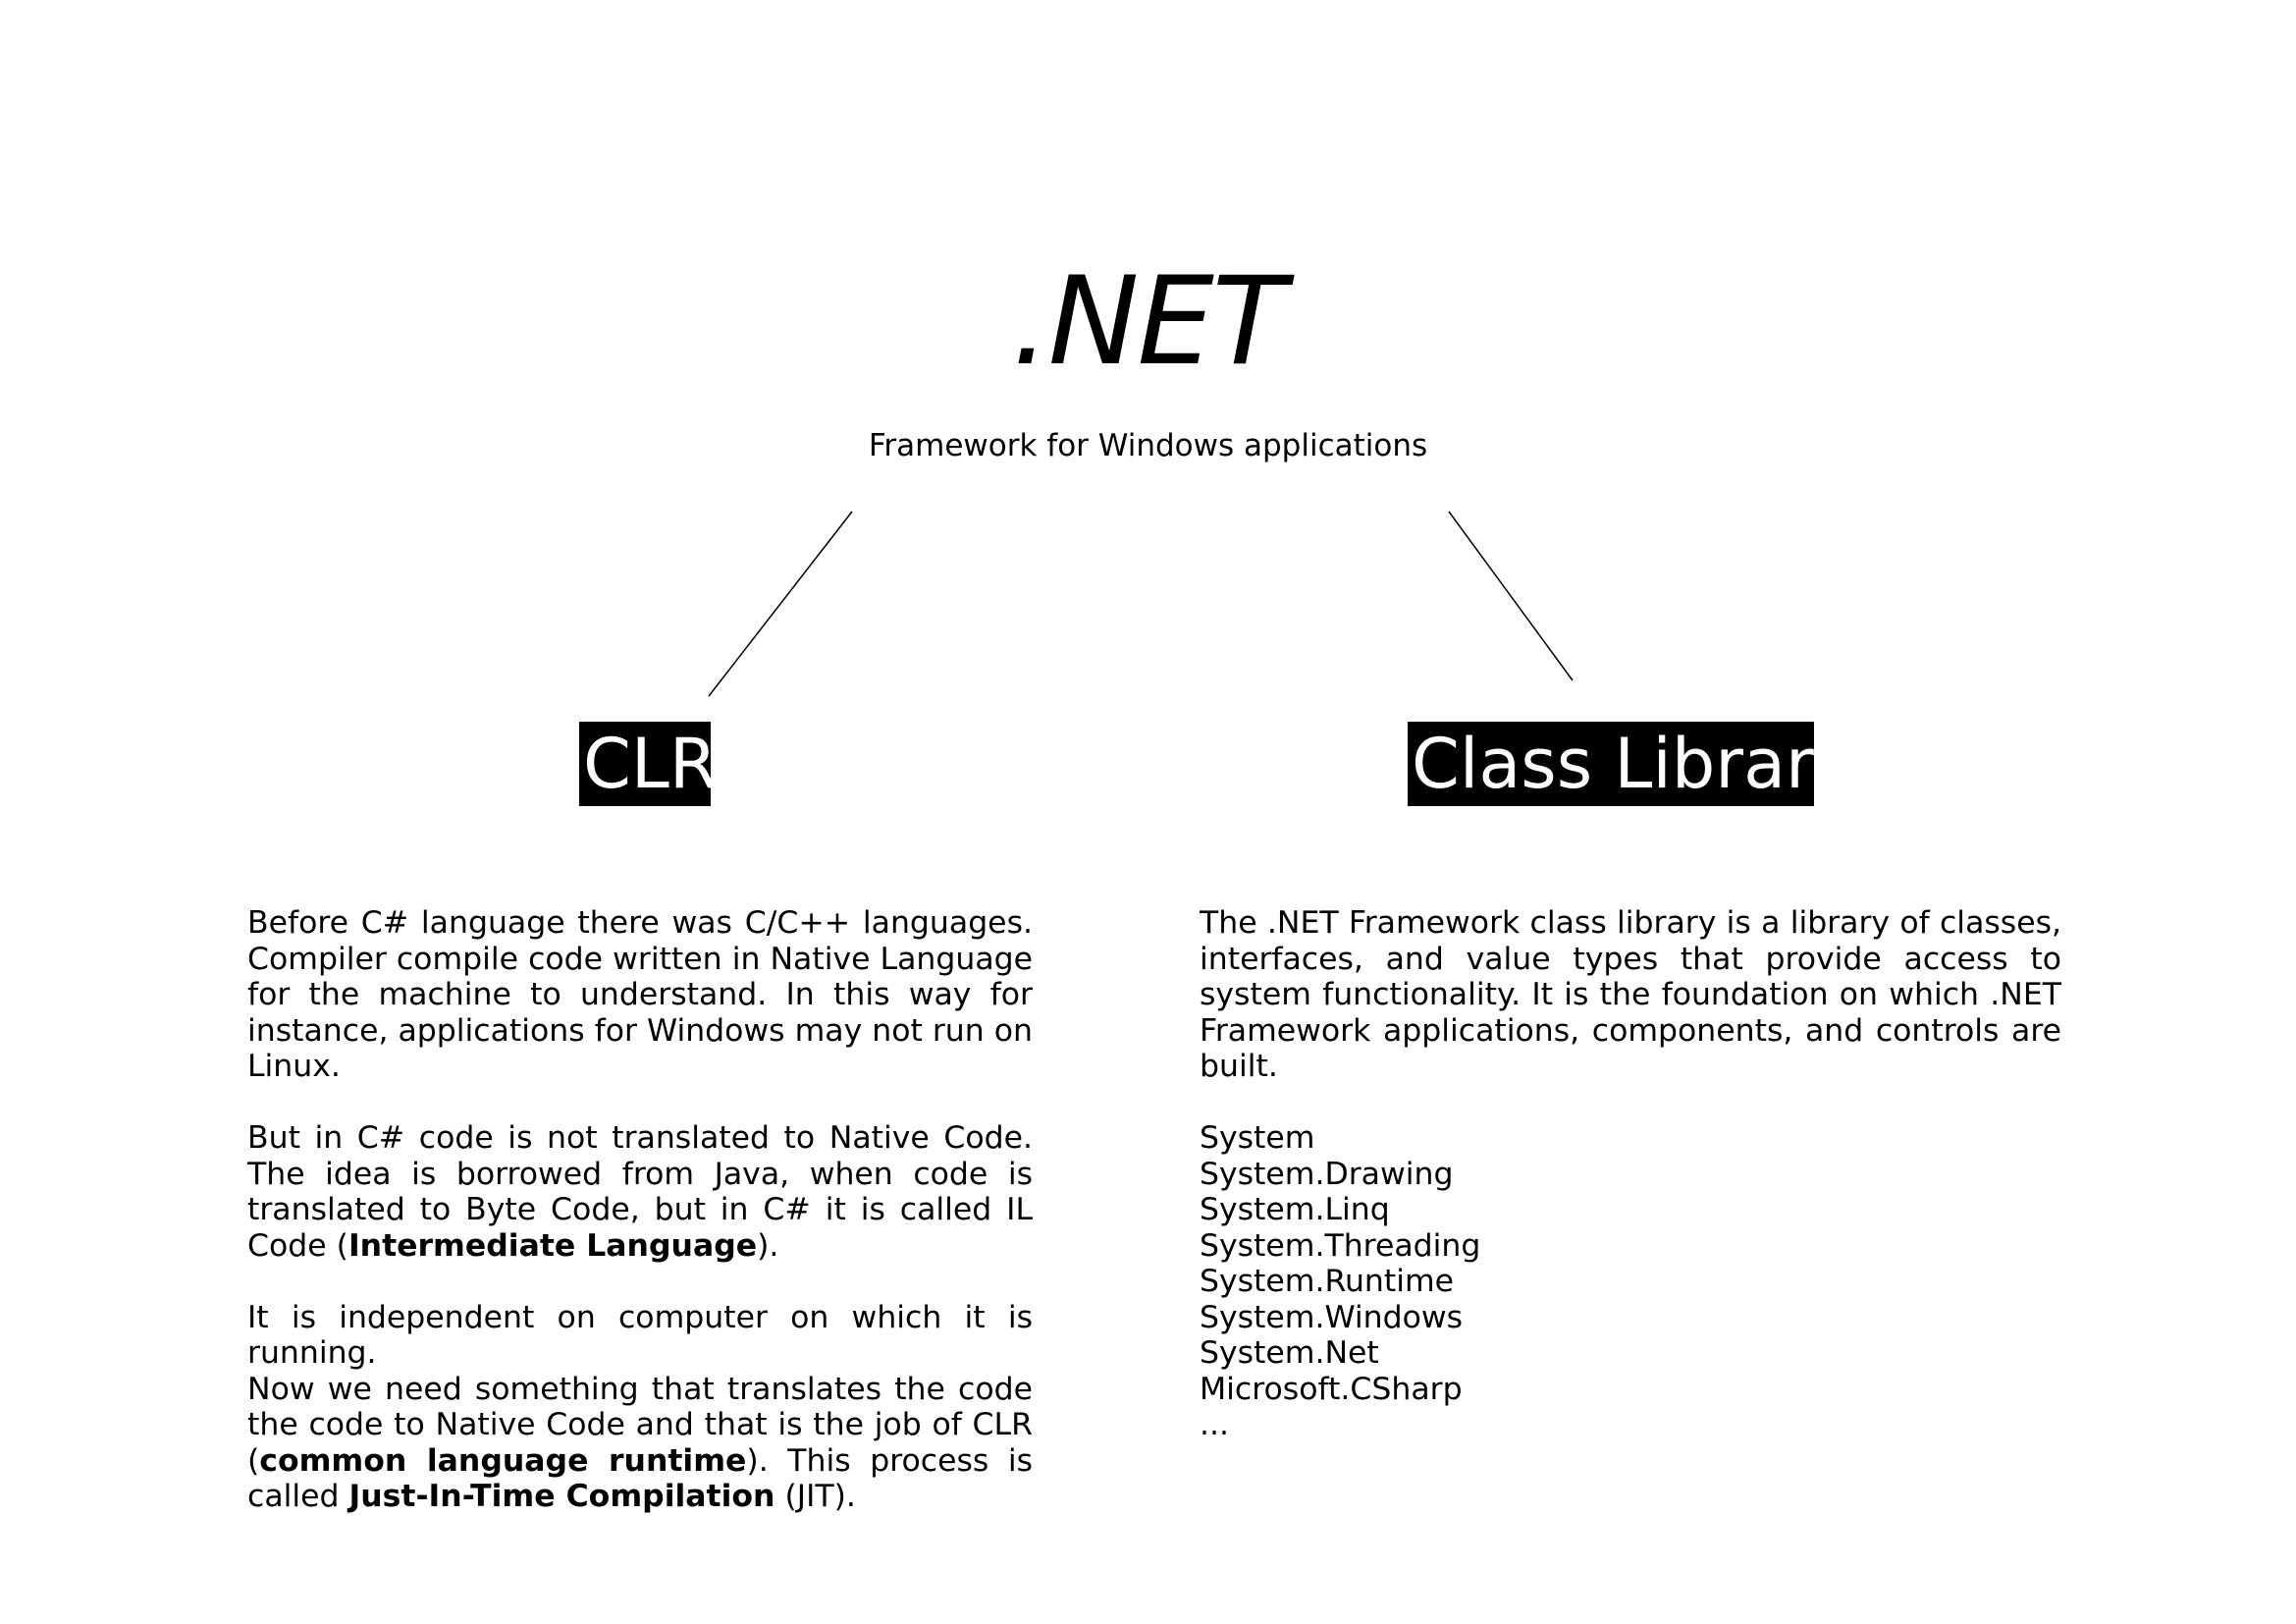 This screenshot has height=1624, width=2296. I want to click on list-item: System.Linq, so click(1295, 1209).